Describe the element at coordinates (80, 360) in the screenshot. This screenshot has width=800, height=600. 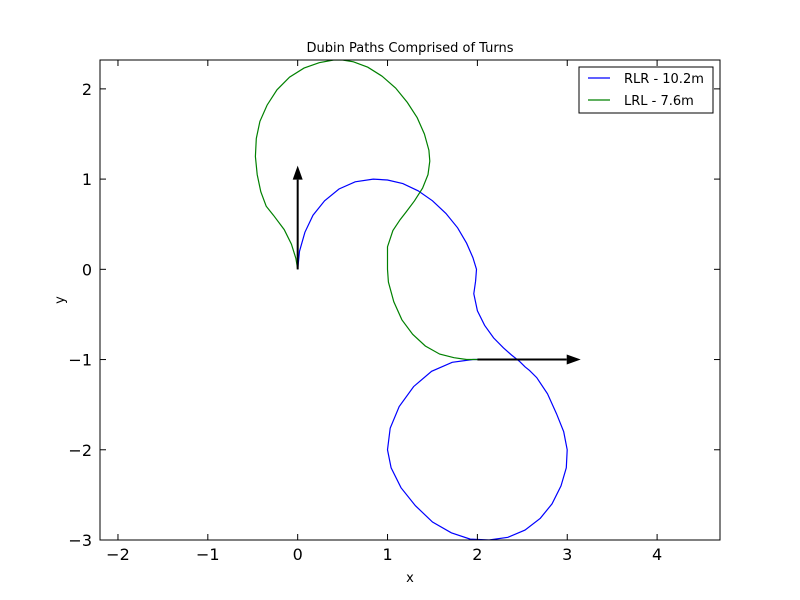
I see `y-tick-label: −1` at that location.